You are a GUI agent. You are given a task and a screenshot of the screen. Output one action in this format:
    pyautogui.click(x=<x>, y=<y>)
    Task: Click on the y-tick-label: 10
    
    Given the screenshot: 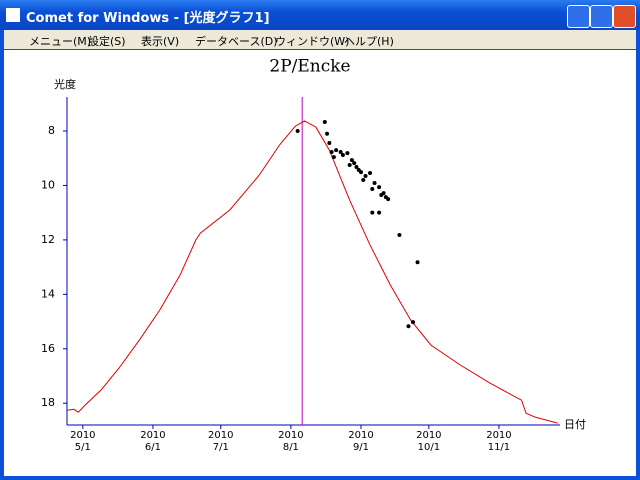 What is the action you would take?
    pyautogui.click(x=48, y=184)
    